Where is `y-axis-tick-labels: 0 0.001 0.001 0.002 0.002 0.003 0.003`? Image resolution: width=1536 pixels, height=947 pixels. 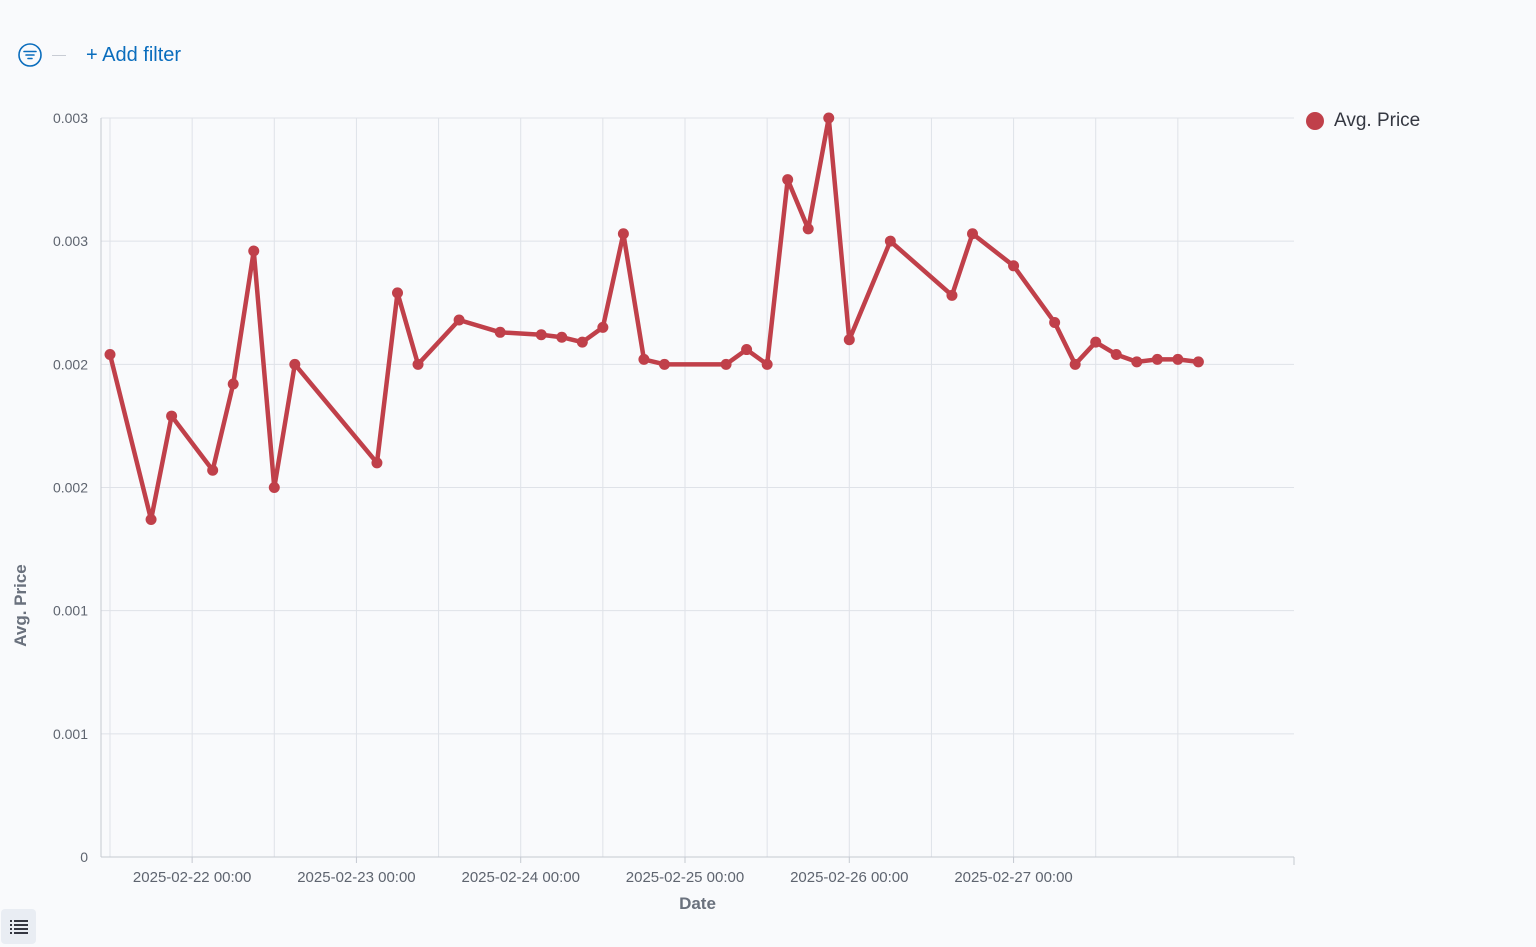 y-axis-tick-labels: 0 0.001 0.001 0.002 0.002 0.003 0.003 is located at coordinates (70, 487).